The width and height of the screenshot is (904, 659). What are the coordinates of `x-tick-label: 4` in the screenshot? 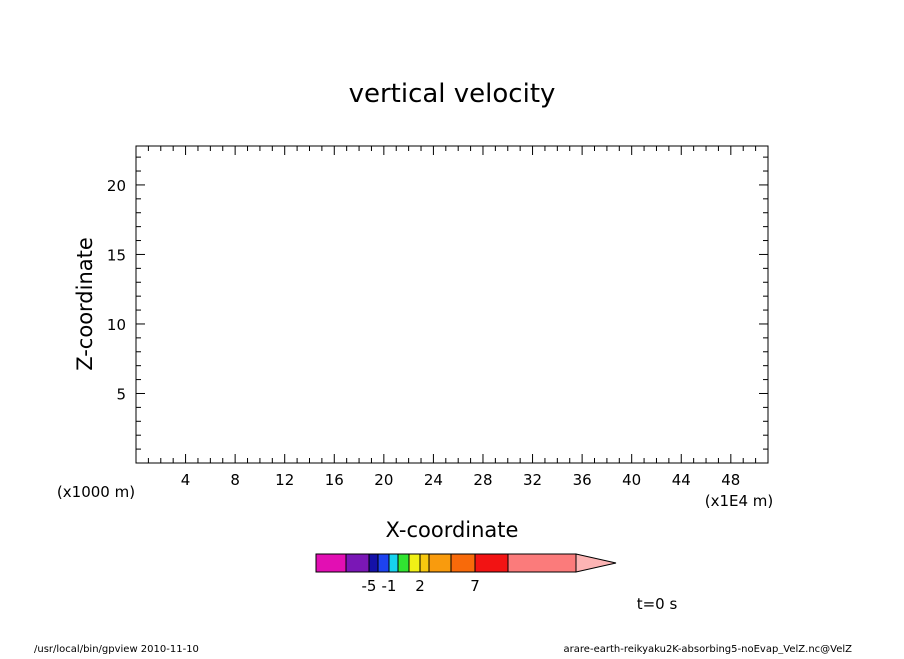 It's located at (186, 480).